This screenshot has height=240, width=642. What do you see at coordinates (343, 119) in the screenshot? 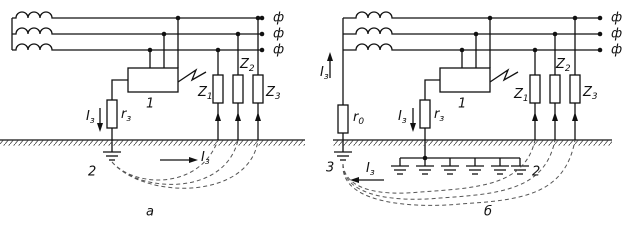
I see `resistor-r0` at bounding box center [343, 119].